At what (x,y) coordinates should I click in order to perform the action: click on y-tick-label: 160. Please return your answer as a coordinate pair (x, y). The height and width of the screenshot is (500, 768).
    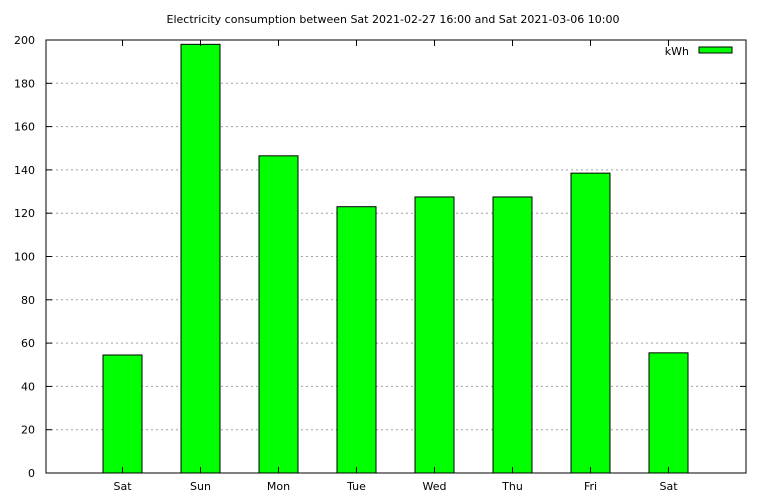
    Looking at the image, I should click on (24, 127).